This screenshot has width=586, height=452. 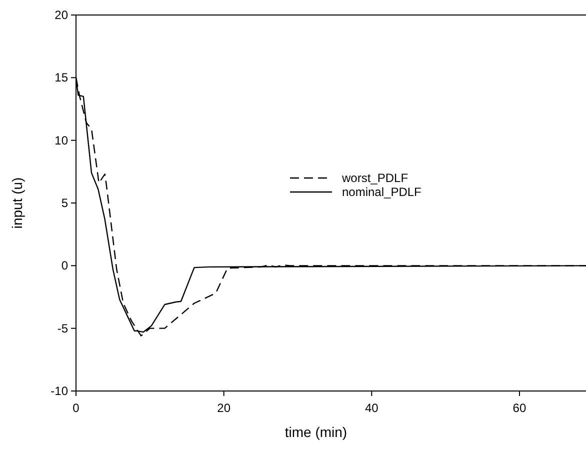 I want to click on y-tick-label: 20, so click(x=61, y=15).